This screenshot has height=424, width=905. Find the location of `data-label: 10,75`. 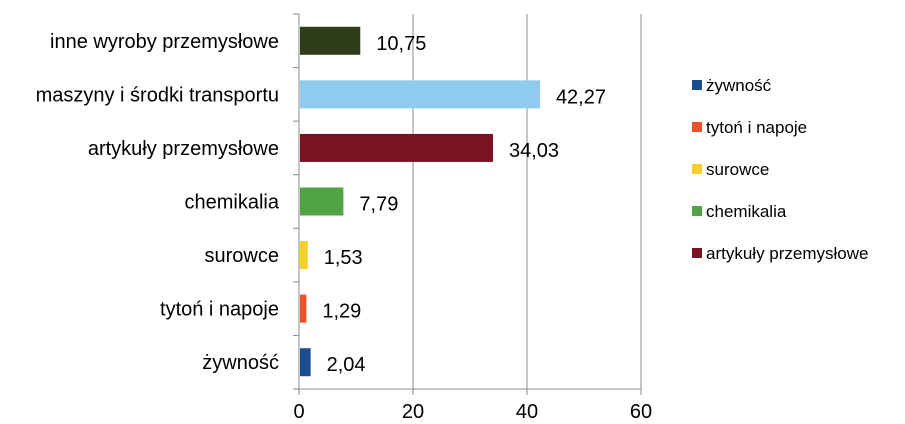

data-label: 10,75 is located at coordinates (401, 44).